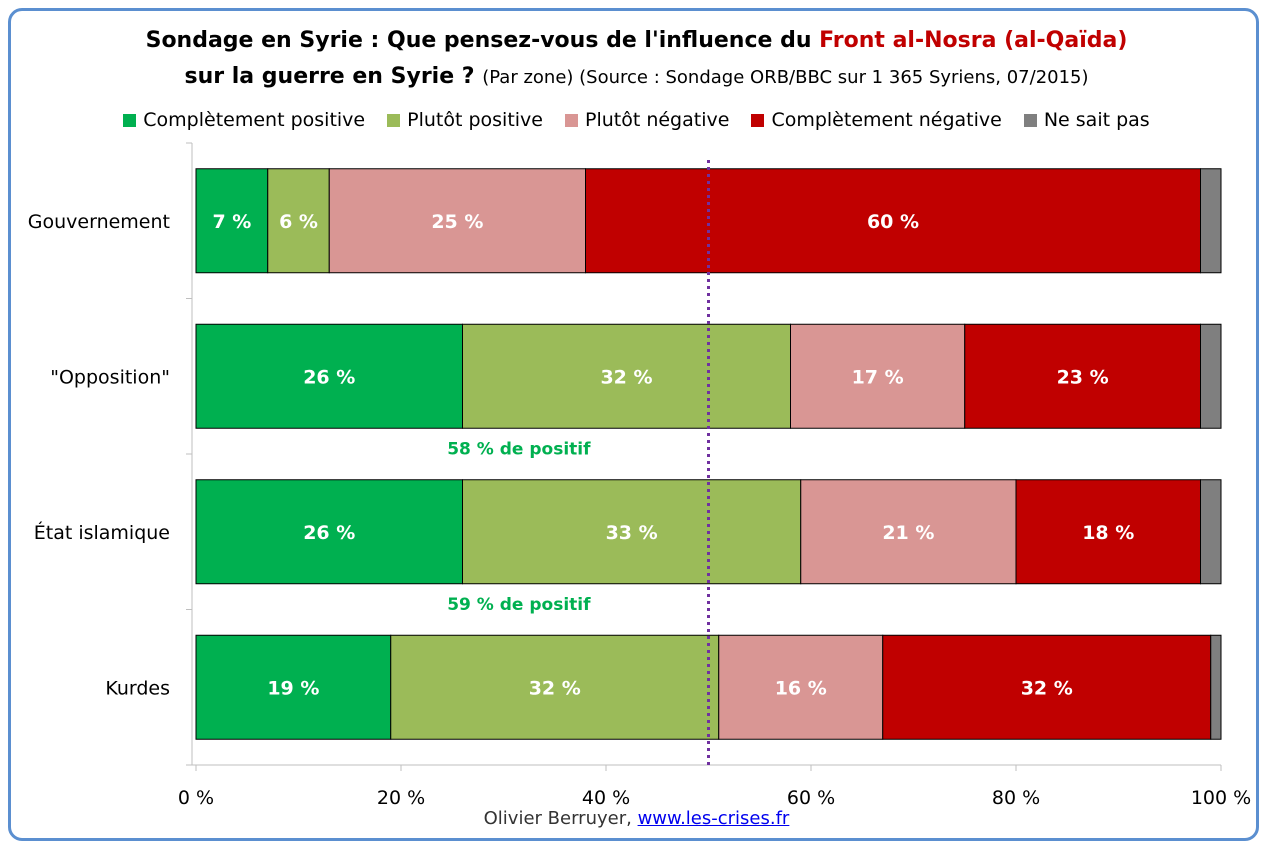 Image resolution: width=1273 pixels, height=855 pixels. Describe the element at coordinates (99, 222) in the screenshot. I see `category-label: Gouvernement` at that location.